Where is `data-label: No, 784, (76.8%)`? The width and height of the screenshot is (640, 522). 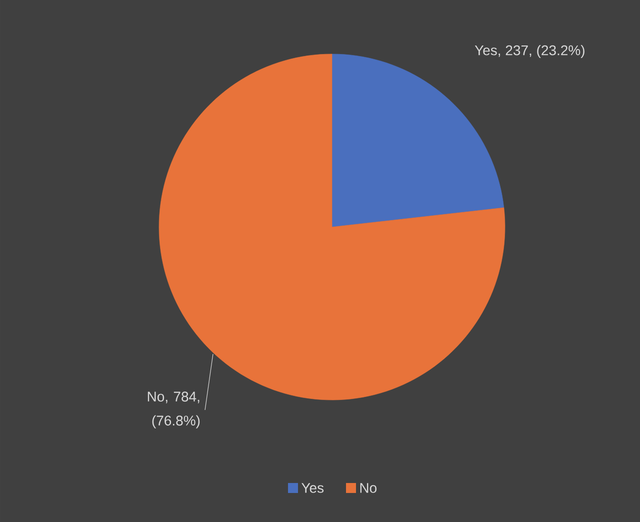 data-label: No, 784, (76.8%) is located at coordinates (174, 410).